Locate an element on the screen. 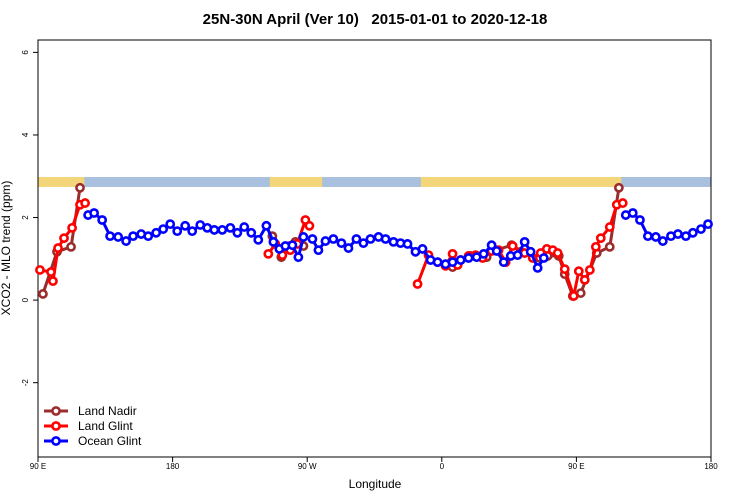 Image resolution: width=750 pixels, height=500 pixels. legend-label: Land Nadir is located at coordinates (107, 411).